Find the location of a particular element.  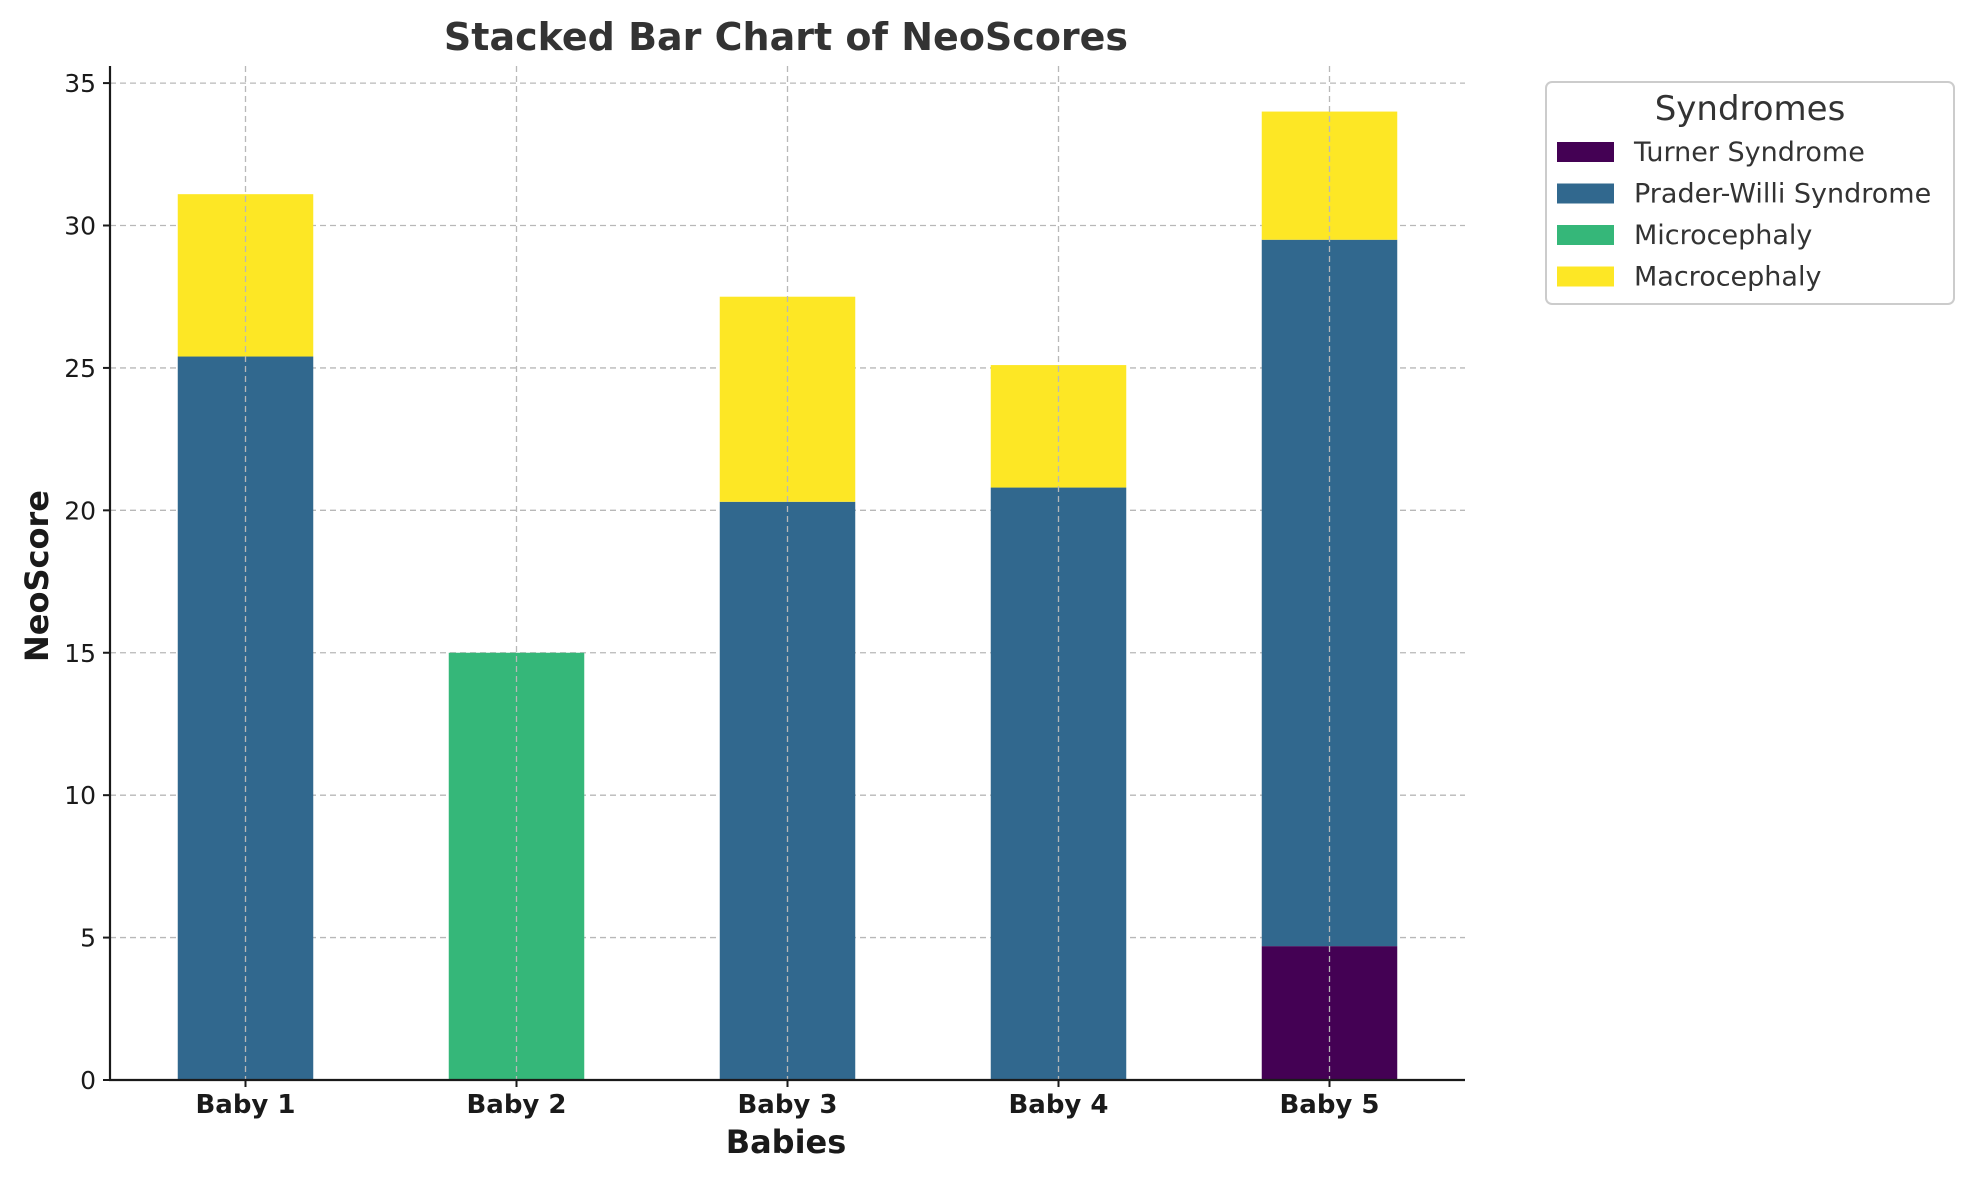

y-tick-label: 15 is located at coordinates (80, 653).